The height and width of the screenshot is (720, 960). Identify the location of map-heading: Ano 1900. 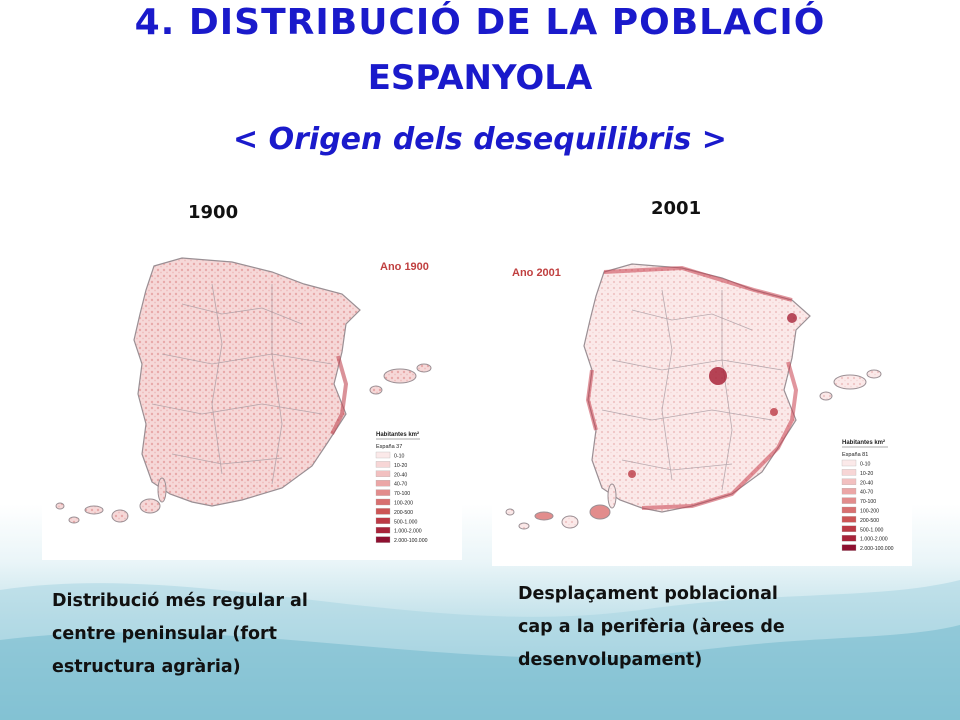
(404, 267).